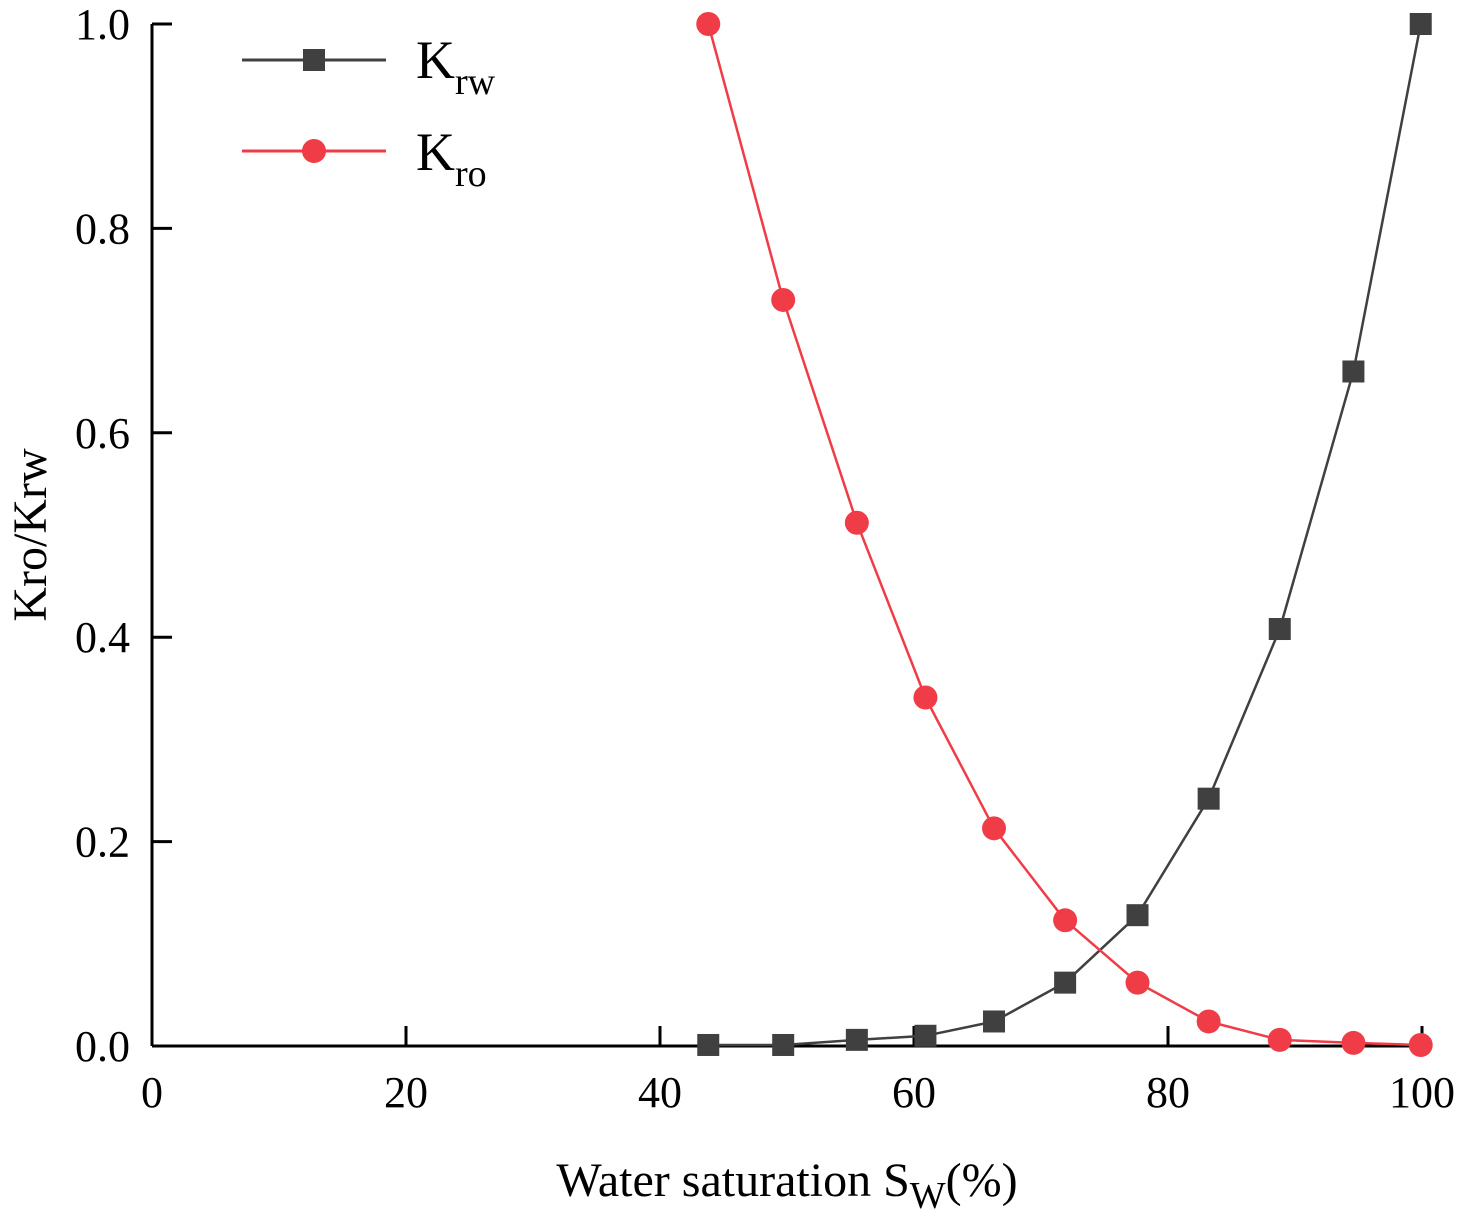 The width and height of the screenshot is (1462, 1214). What do you see at coordinates (102, 24) in the screenshot?
I see `y-tick-label: 1.0` at bounding box center [102, 24].